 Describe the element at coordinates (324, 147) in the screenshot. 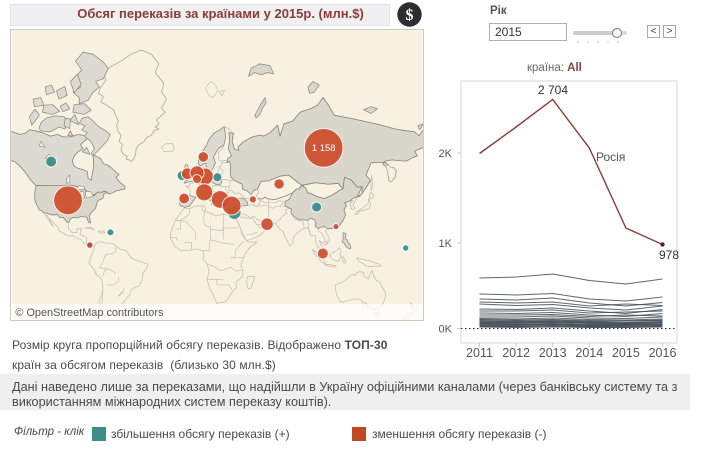

I see `svg-text: 1 158` at that location.